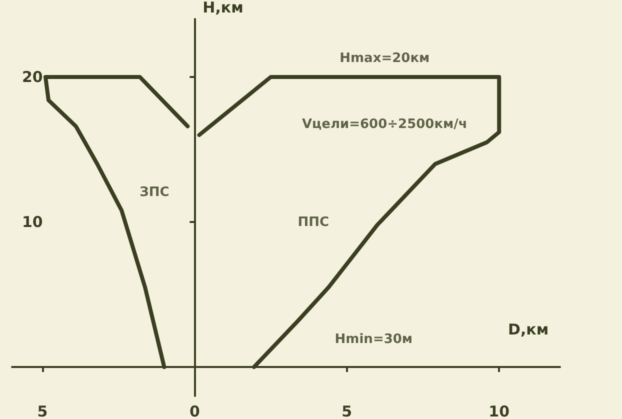 The image size is (622, 419). Describe the element at coordinates (314, 222) in the screenshot. I see `annotation: ППС` at that location.